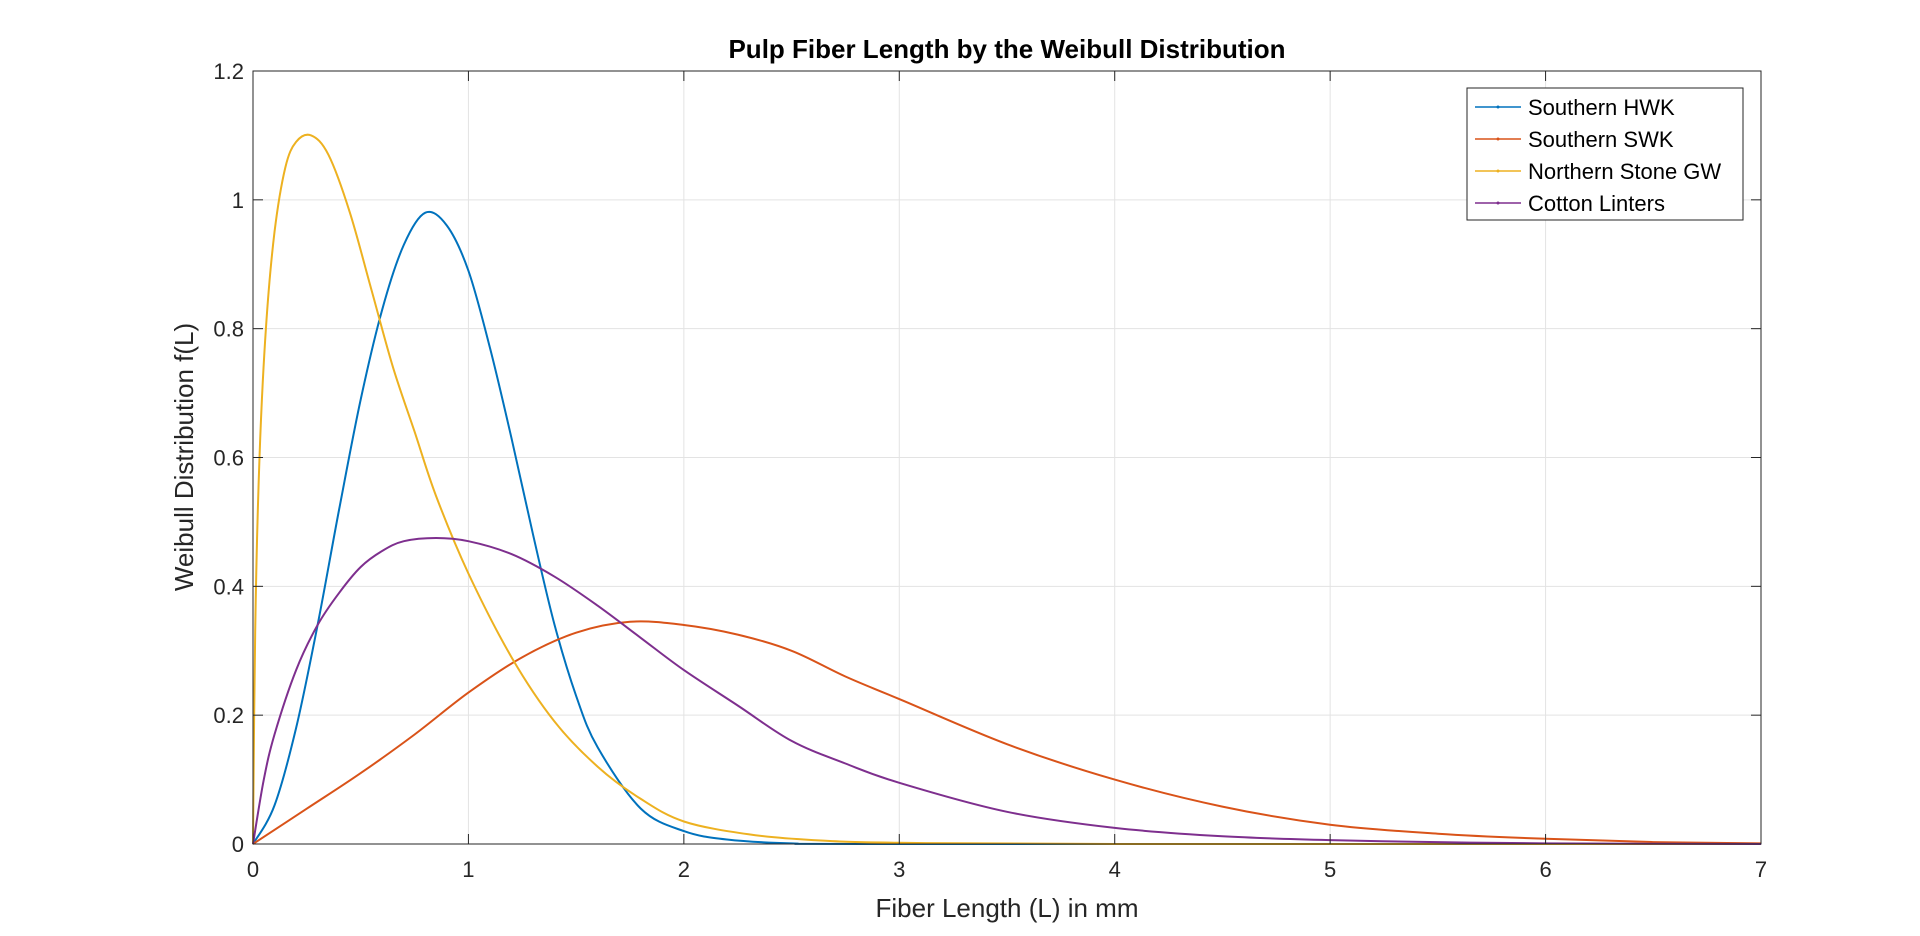 This screenshot has width=1920, height=936. What do you see at coordinates (468, 869) in the screenshot?
I see `x-tick-label: 1` at bounding box center [468, 869].